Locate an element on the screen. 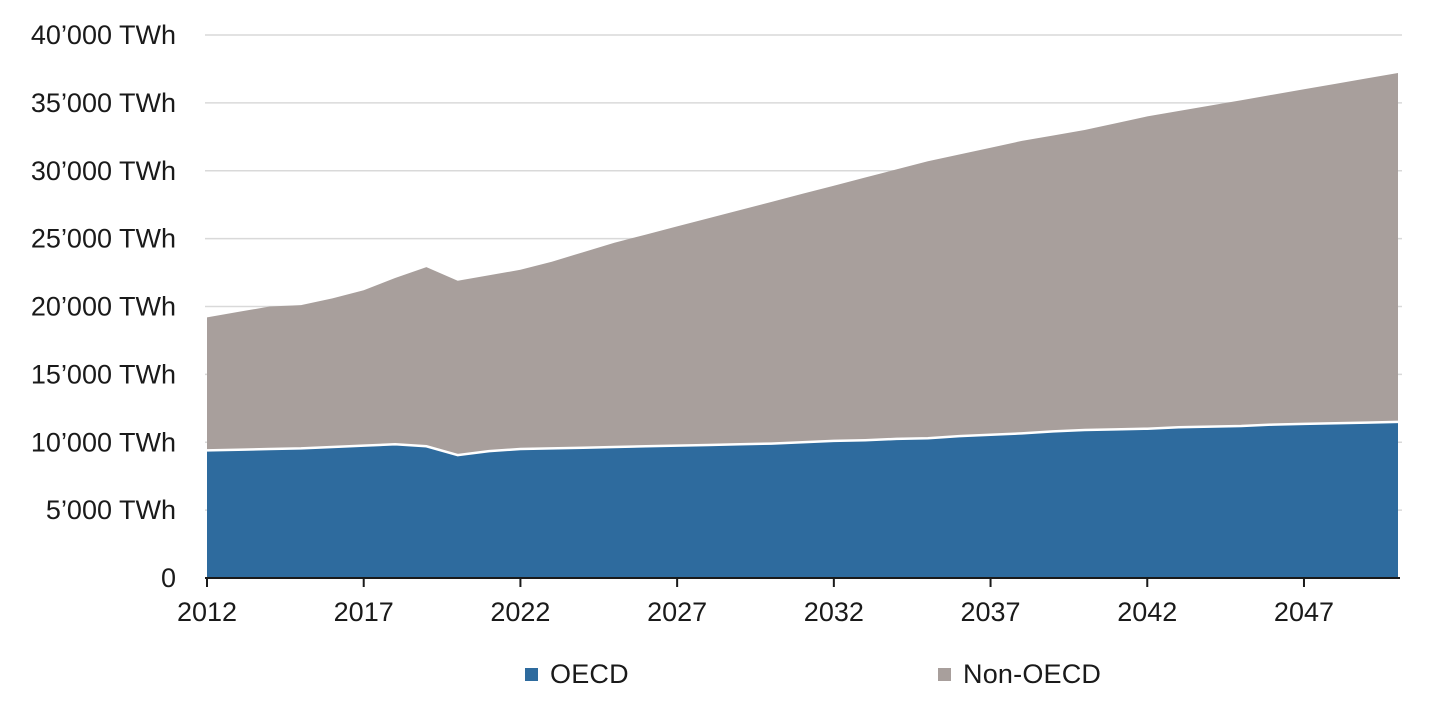  y-tick-label: 20’000 TWh is located at coordinates (103, 307).